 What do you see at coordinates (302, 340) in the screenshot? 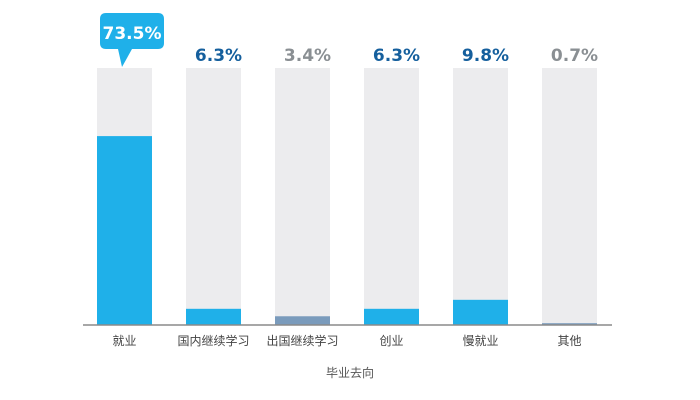
I see `category-label: 出国继续学习` at bounding box center [302, 340].